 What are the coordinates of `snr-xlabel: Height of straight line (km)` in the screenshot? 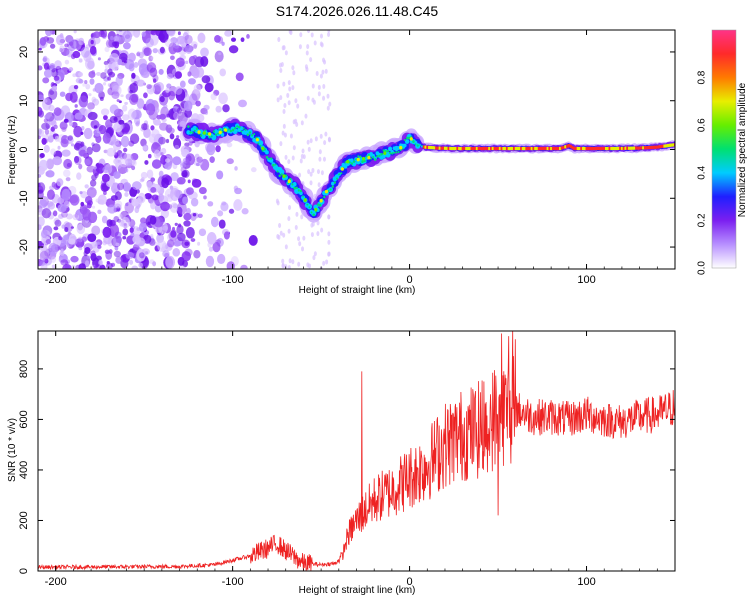 It's located at (357, 590).